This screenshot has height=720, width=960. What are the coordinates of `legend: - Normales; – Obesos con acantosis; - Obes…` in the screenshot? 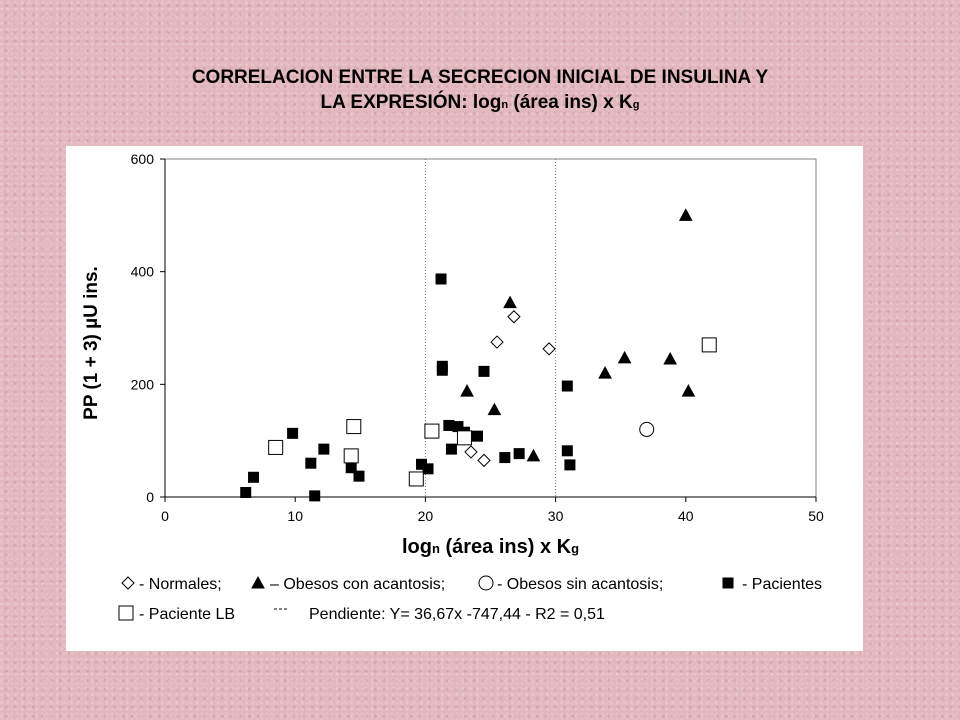 It's located at (470, 599).